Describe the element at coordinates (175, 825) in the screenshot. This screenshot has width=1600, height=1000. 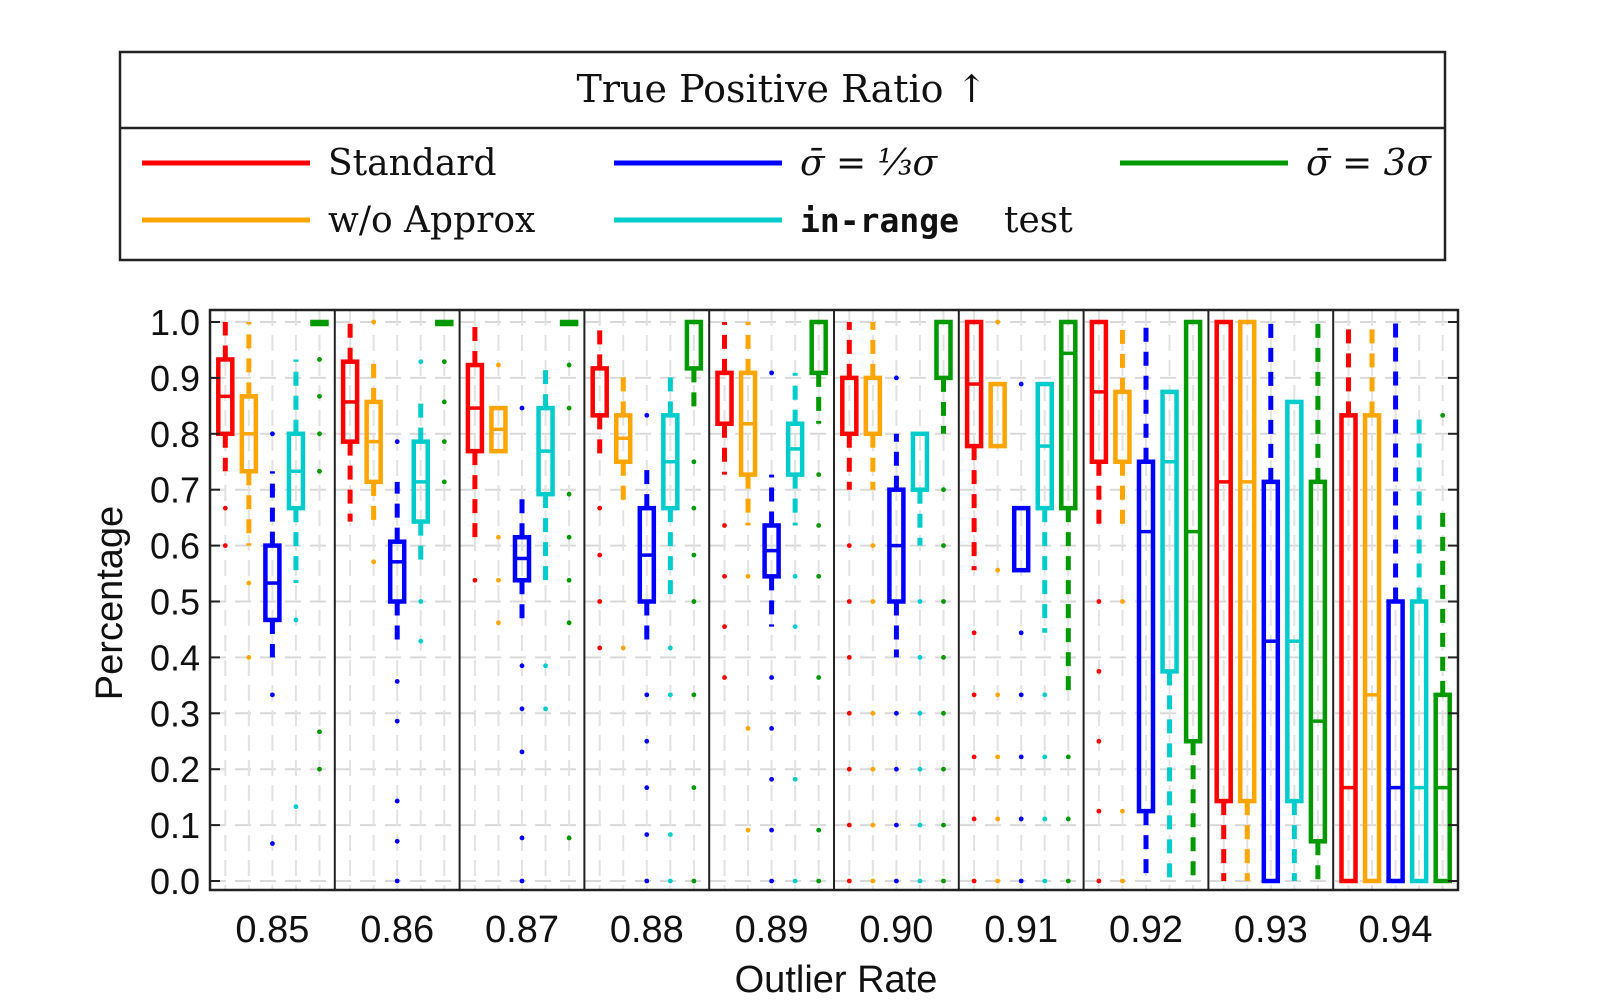
I see `y-tick-label: 0.1` at that location.